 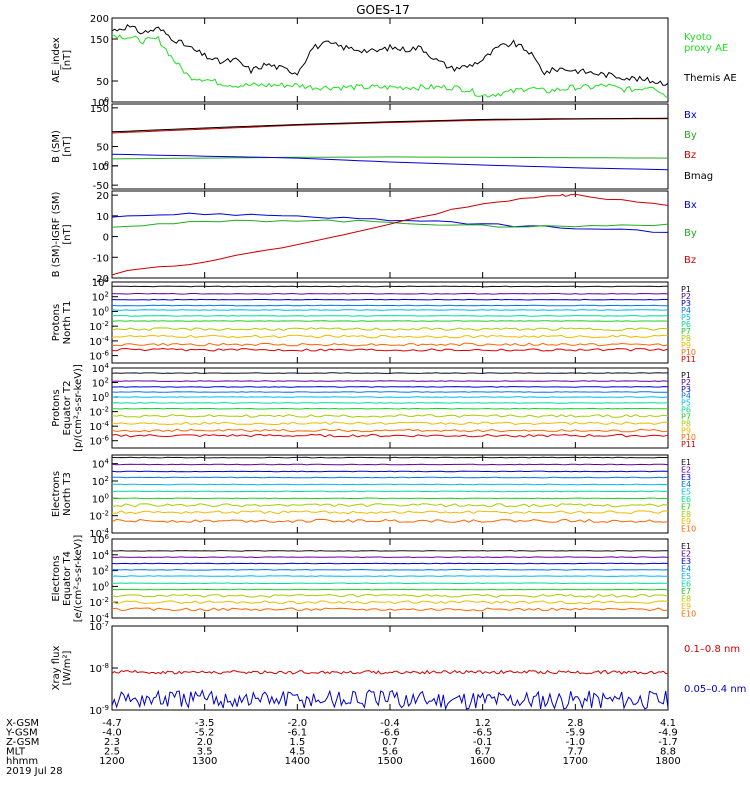 What do you see at coordinates (686, 546) in the screenshot?
I see `channel-label: E1` at bounding box center [686, 546].